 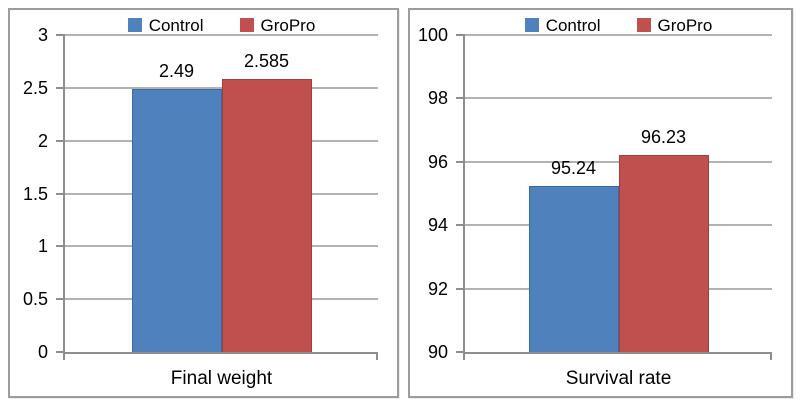 What do you see at coordinates (437, 288) in the screenshot?
I see `y-tick-label: 92` at bounding box center [437, 288].